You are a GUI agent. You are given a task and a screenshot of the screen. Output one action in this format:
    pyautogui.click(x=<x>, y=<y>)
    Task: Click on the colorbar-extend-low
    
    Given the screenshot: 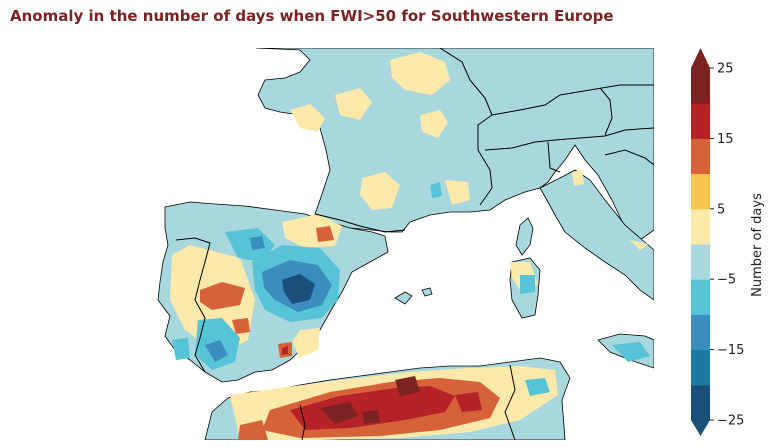 What is the action you would take?
    pyautogui.click(x=700, y=428)
    